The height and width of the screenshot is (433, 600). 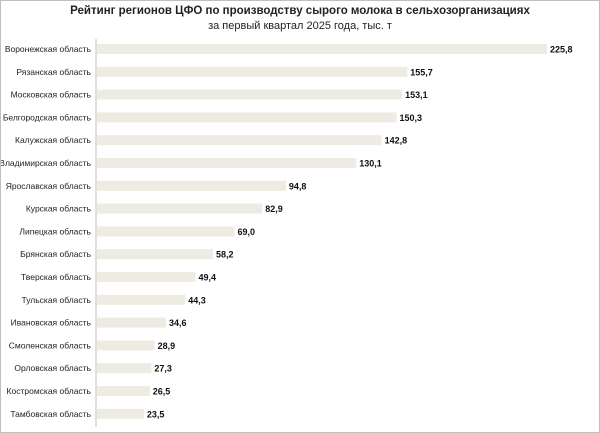 What do you see at coordinates (50, 414) in the screenshot?
I see `category-label: Тамбовская область` at bounding box center [50, 414].